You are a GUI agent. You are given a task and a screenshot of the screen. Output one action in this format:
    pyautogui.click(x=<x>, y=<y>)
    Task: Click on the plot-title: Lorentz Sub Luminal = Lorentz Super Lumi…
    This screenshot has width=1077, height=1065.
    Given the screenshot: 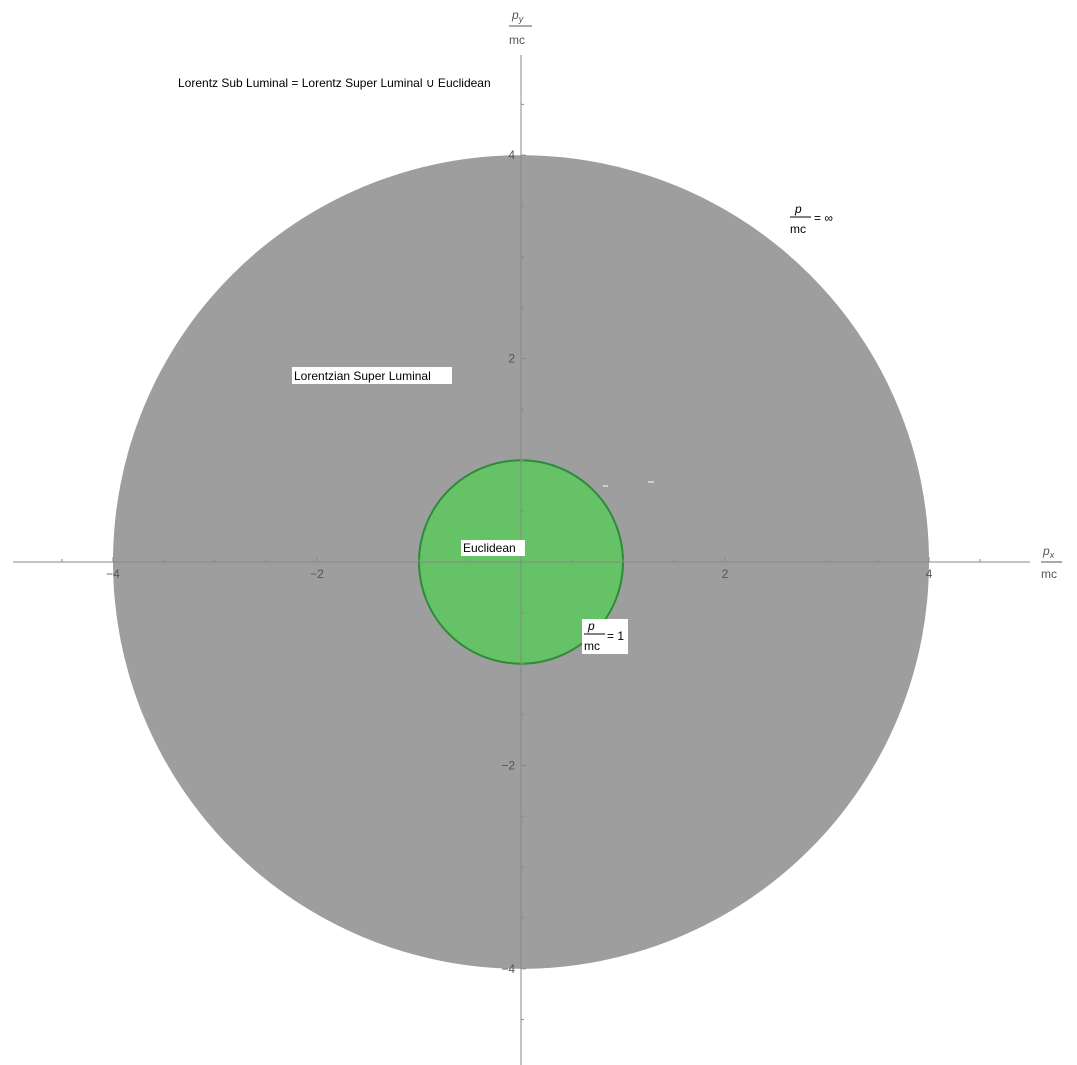 What is the action you would take?
    pyautogui.click(x=334, y=83)
    